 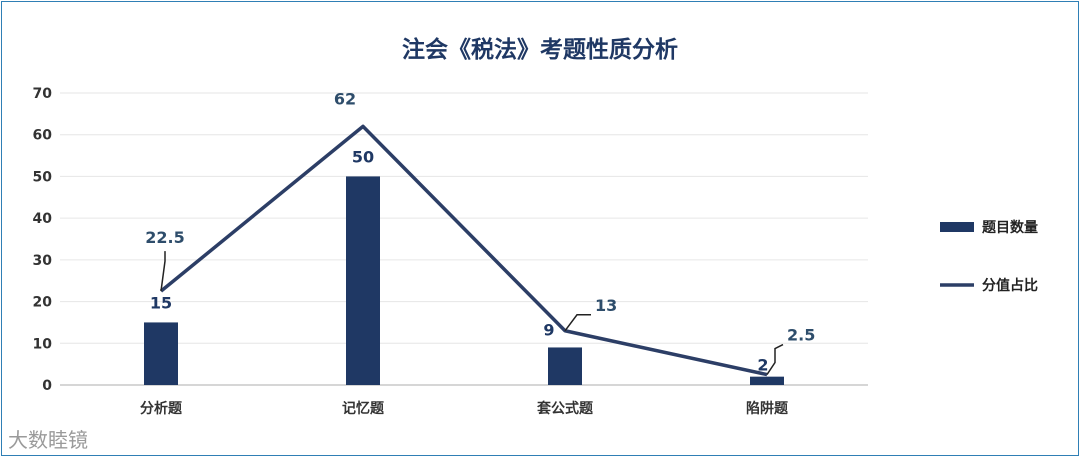 What do you see at coordinates (1010, 227) in the screenshot?
I see `legend-bar-label: 题目数量` at bounding box center [1010, 227].